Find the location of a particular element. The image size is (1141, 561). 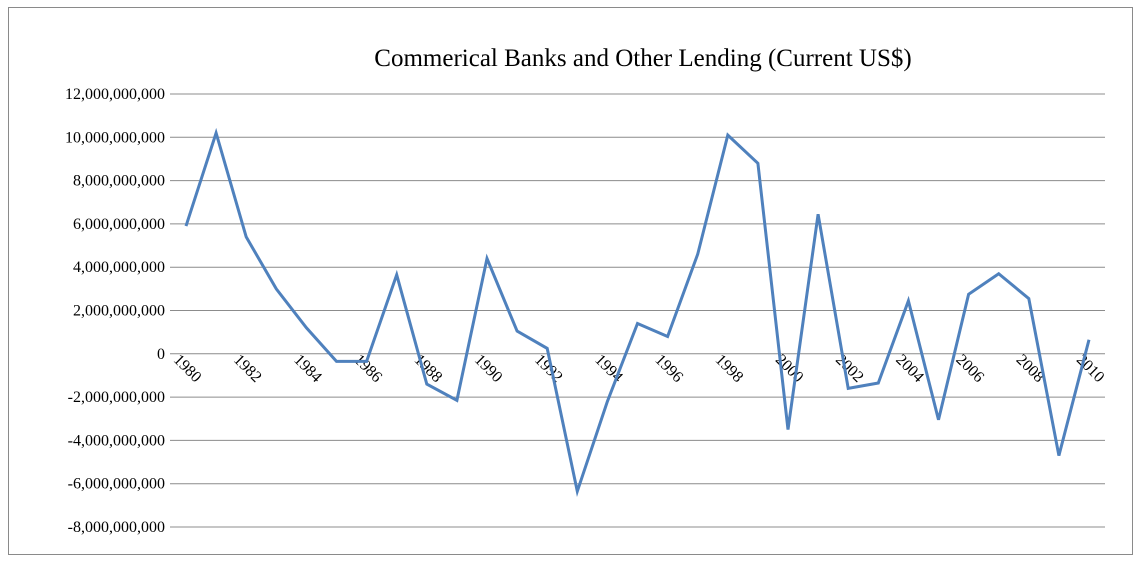

y-tick-label: -4,000,000,000 is located at coordinates (116, 440).